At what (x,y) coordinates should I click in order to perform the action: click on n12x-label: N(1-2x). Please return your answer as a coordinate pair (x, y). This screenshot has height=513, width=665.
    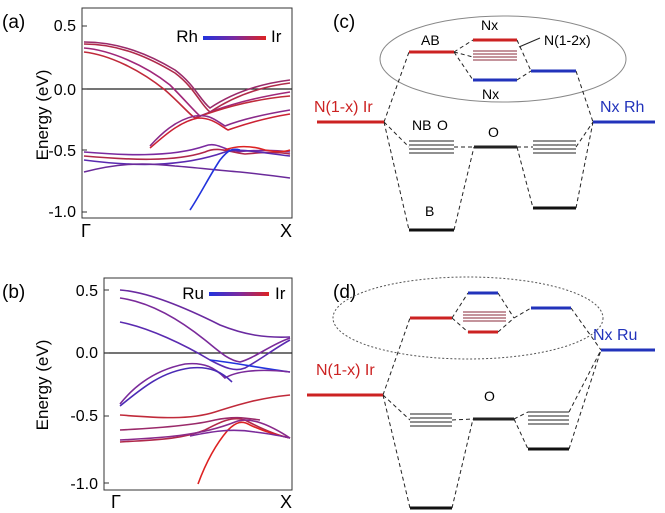
    Looking at the image, I should click on (567, 40).